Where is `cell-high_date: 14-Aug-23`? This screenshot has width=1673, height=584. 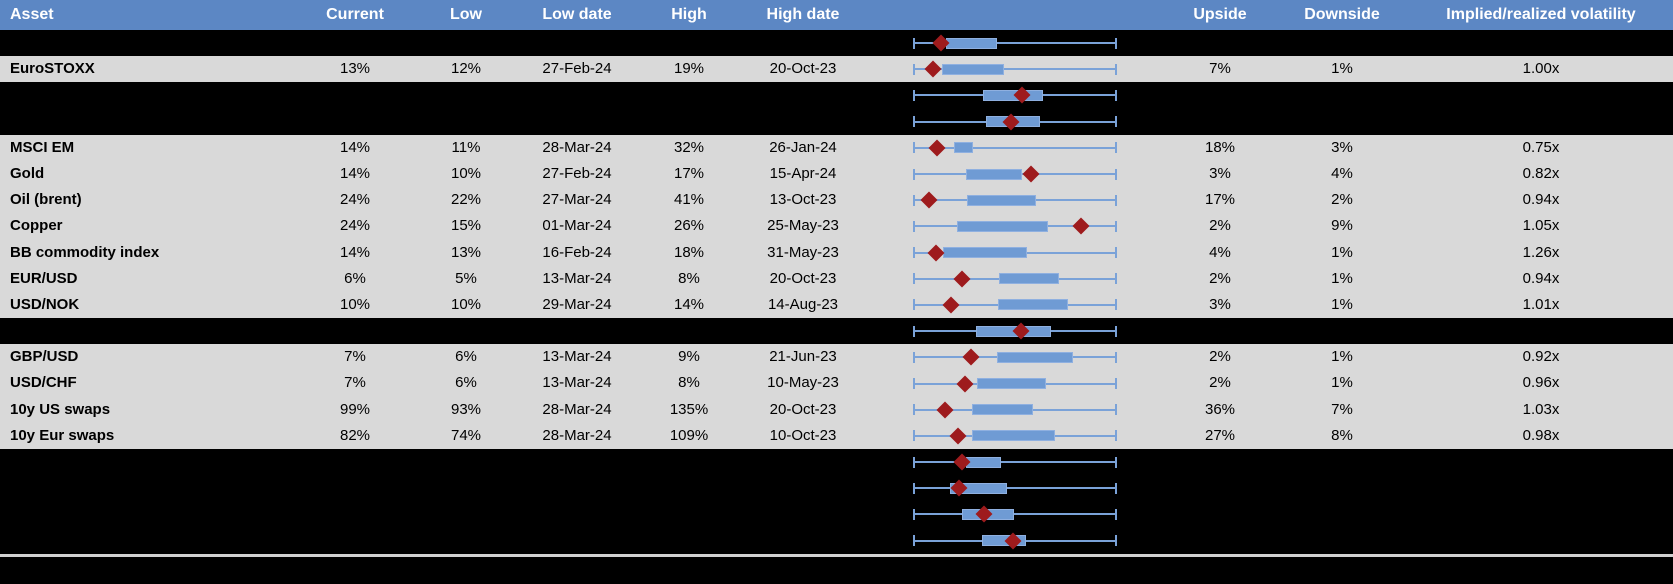 cell-high_date: 14-Aug-23 is located at coordinates (803, 304).